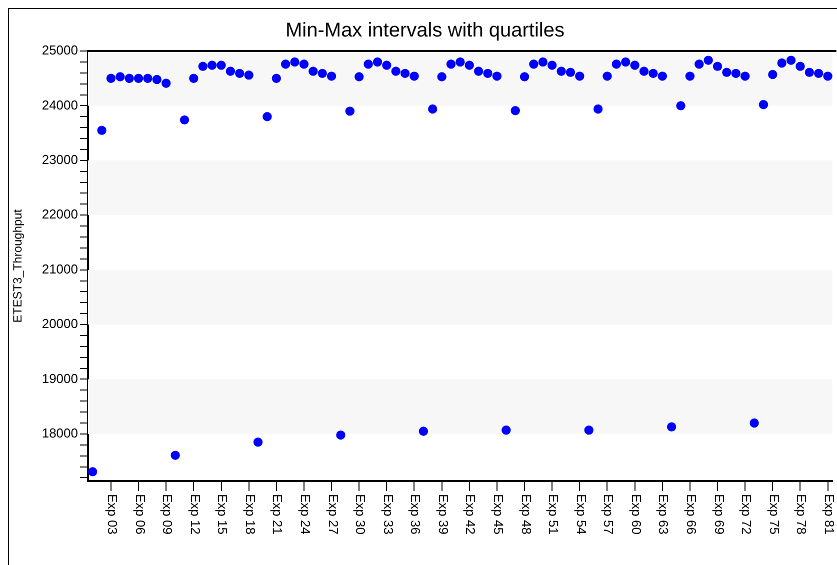  What do you see at coordinates (17, 265) in the screenshot?
I see `y-axis-title: ETEST3_Throughput` at bounding box center [17, 265].